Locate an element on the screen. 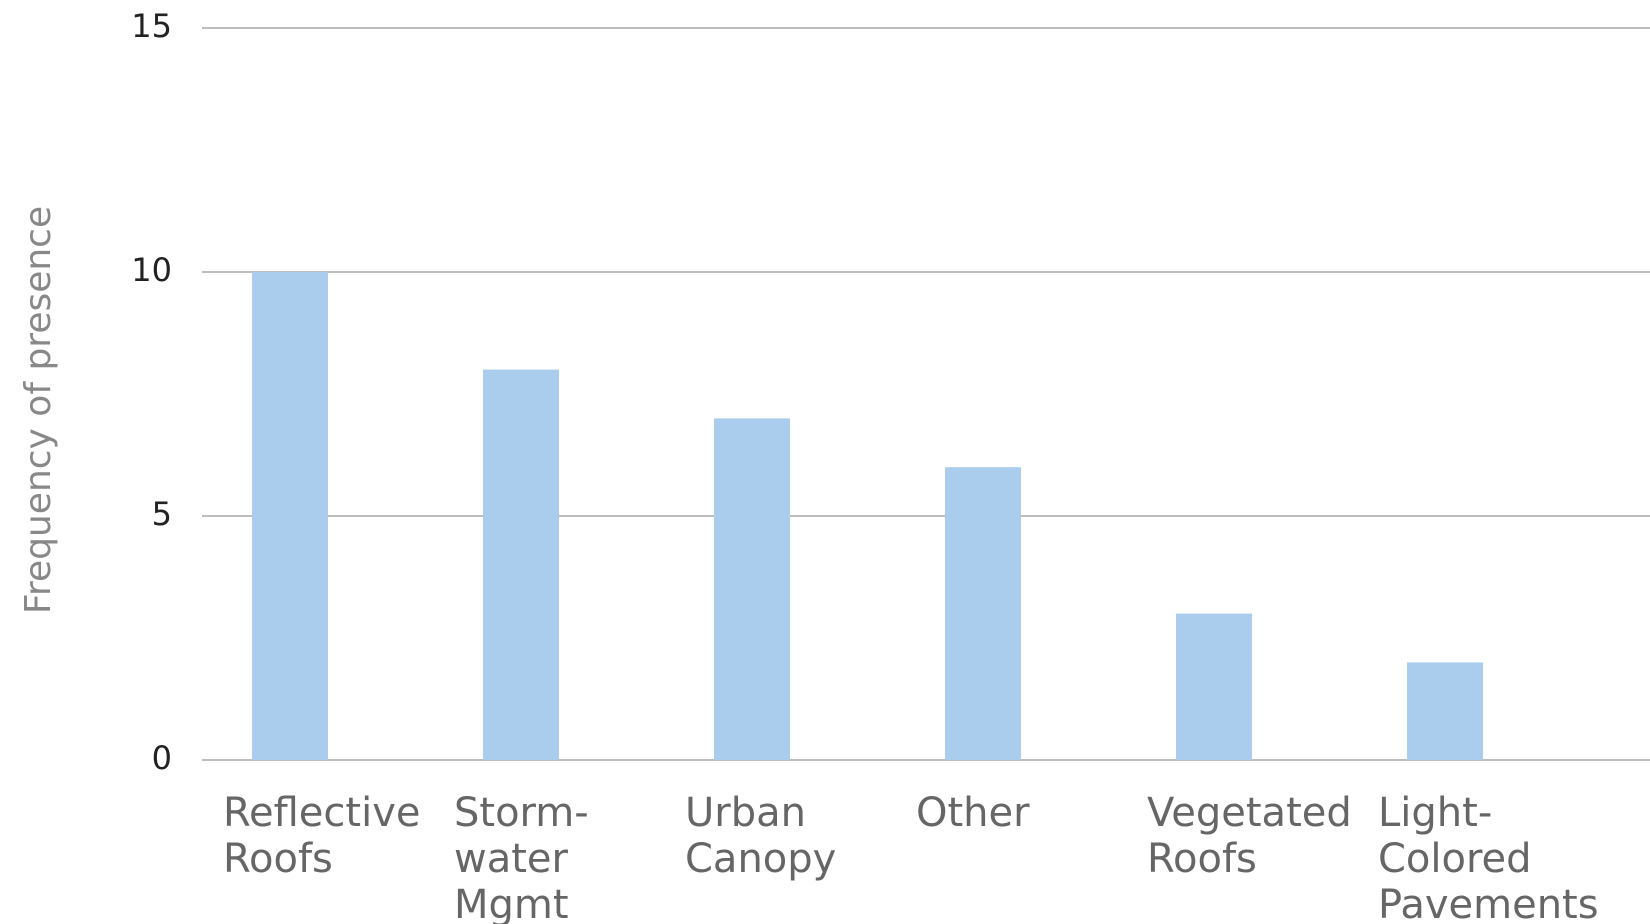 The height and width of the screenshot is (924, 1650). y-tick-label: 10 is located at coordinates (151, 270).